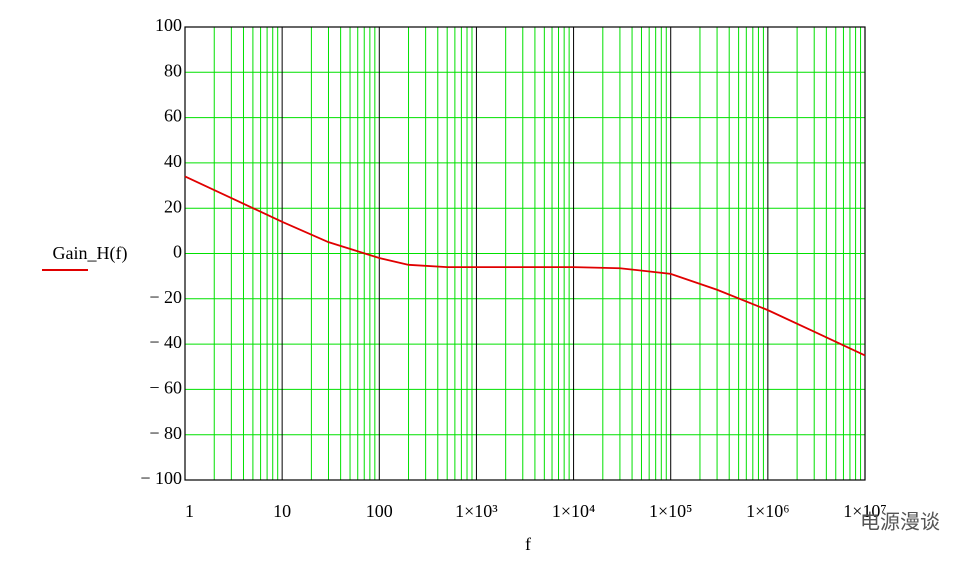 The height and width of the screenshot is (565, 975). Describe the element at coordinates (165, 388) in the screenshot. I see `y-tick-label: − 60` at that location.